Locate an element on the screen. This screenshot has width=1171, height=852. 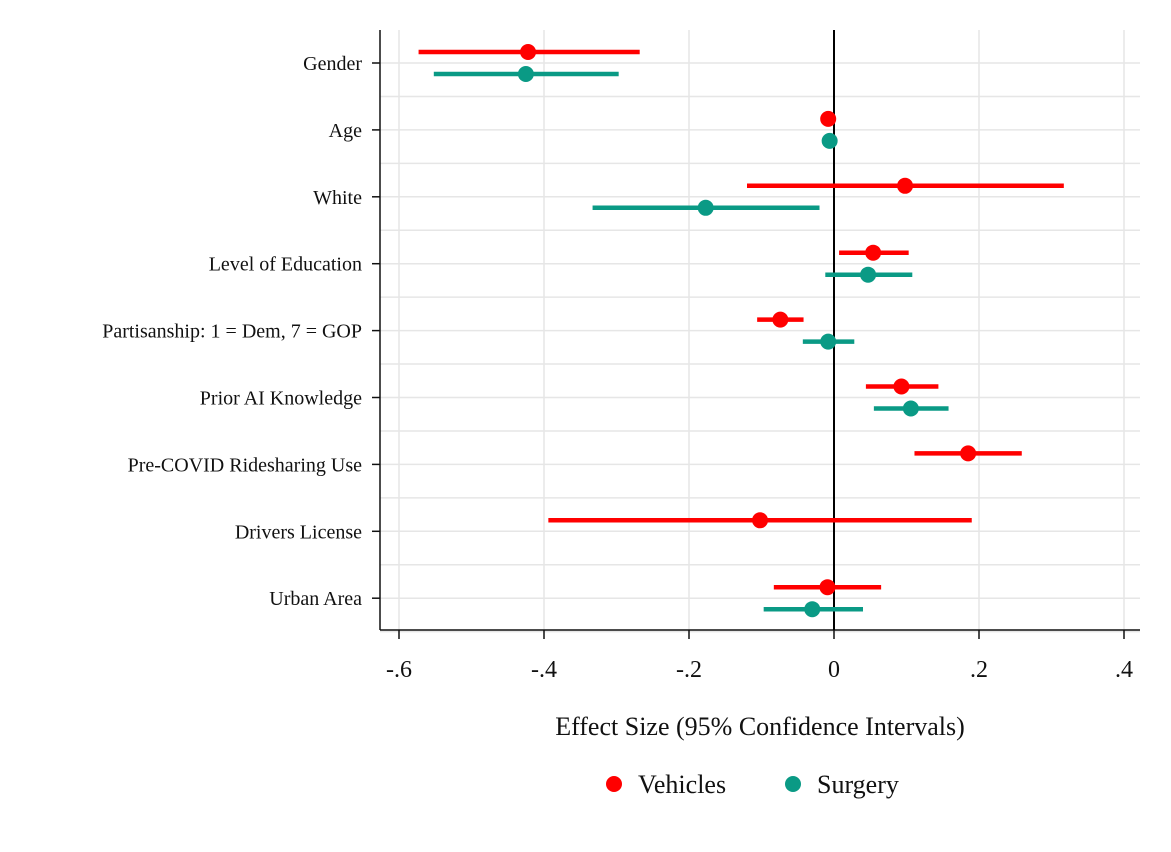
point-surgery-age is located at coordinates (829, 140).